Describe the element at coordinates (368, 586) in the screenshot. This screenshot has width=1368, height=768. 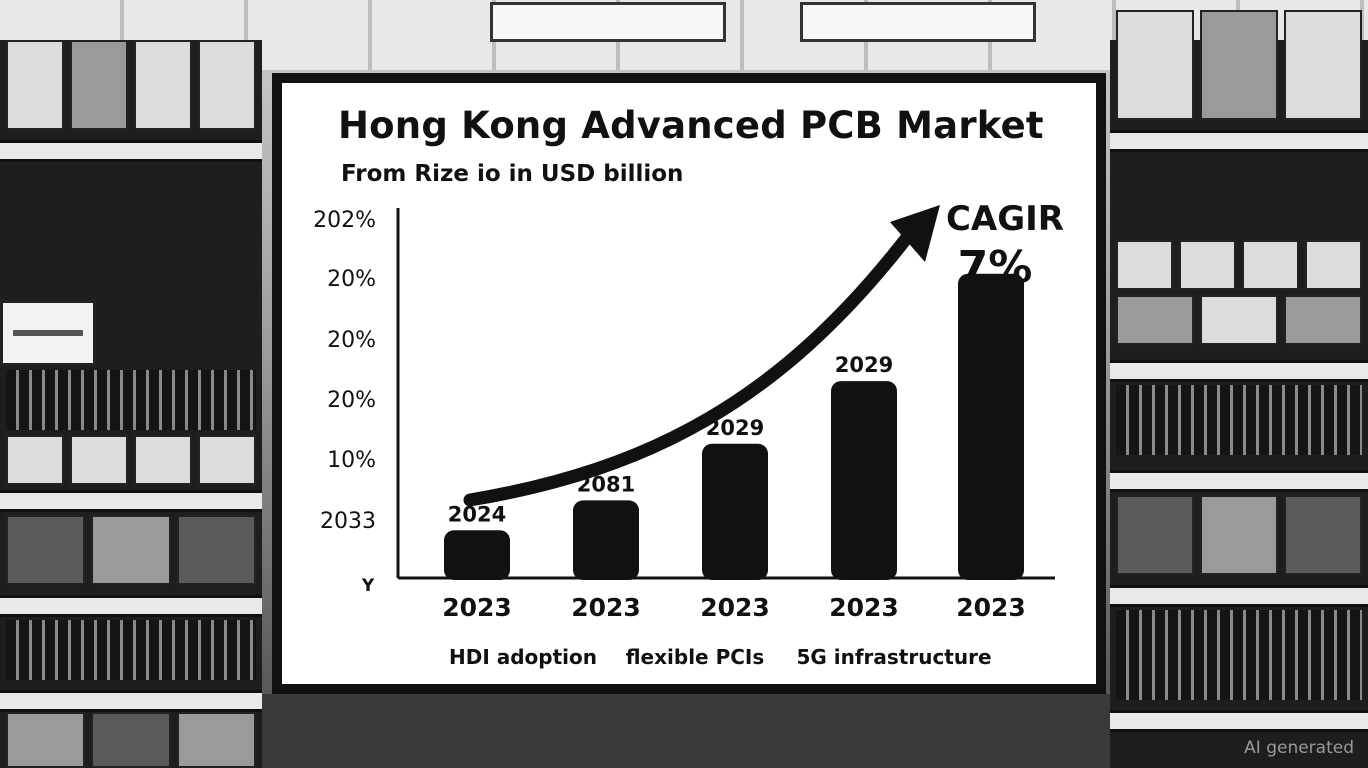
I see `y-axis-letter: Y` at that location.